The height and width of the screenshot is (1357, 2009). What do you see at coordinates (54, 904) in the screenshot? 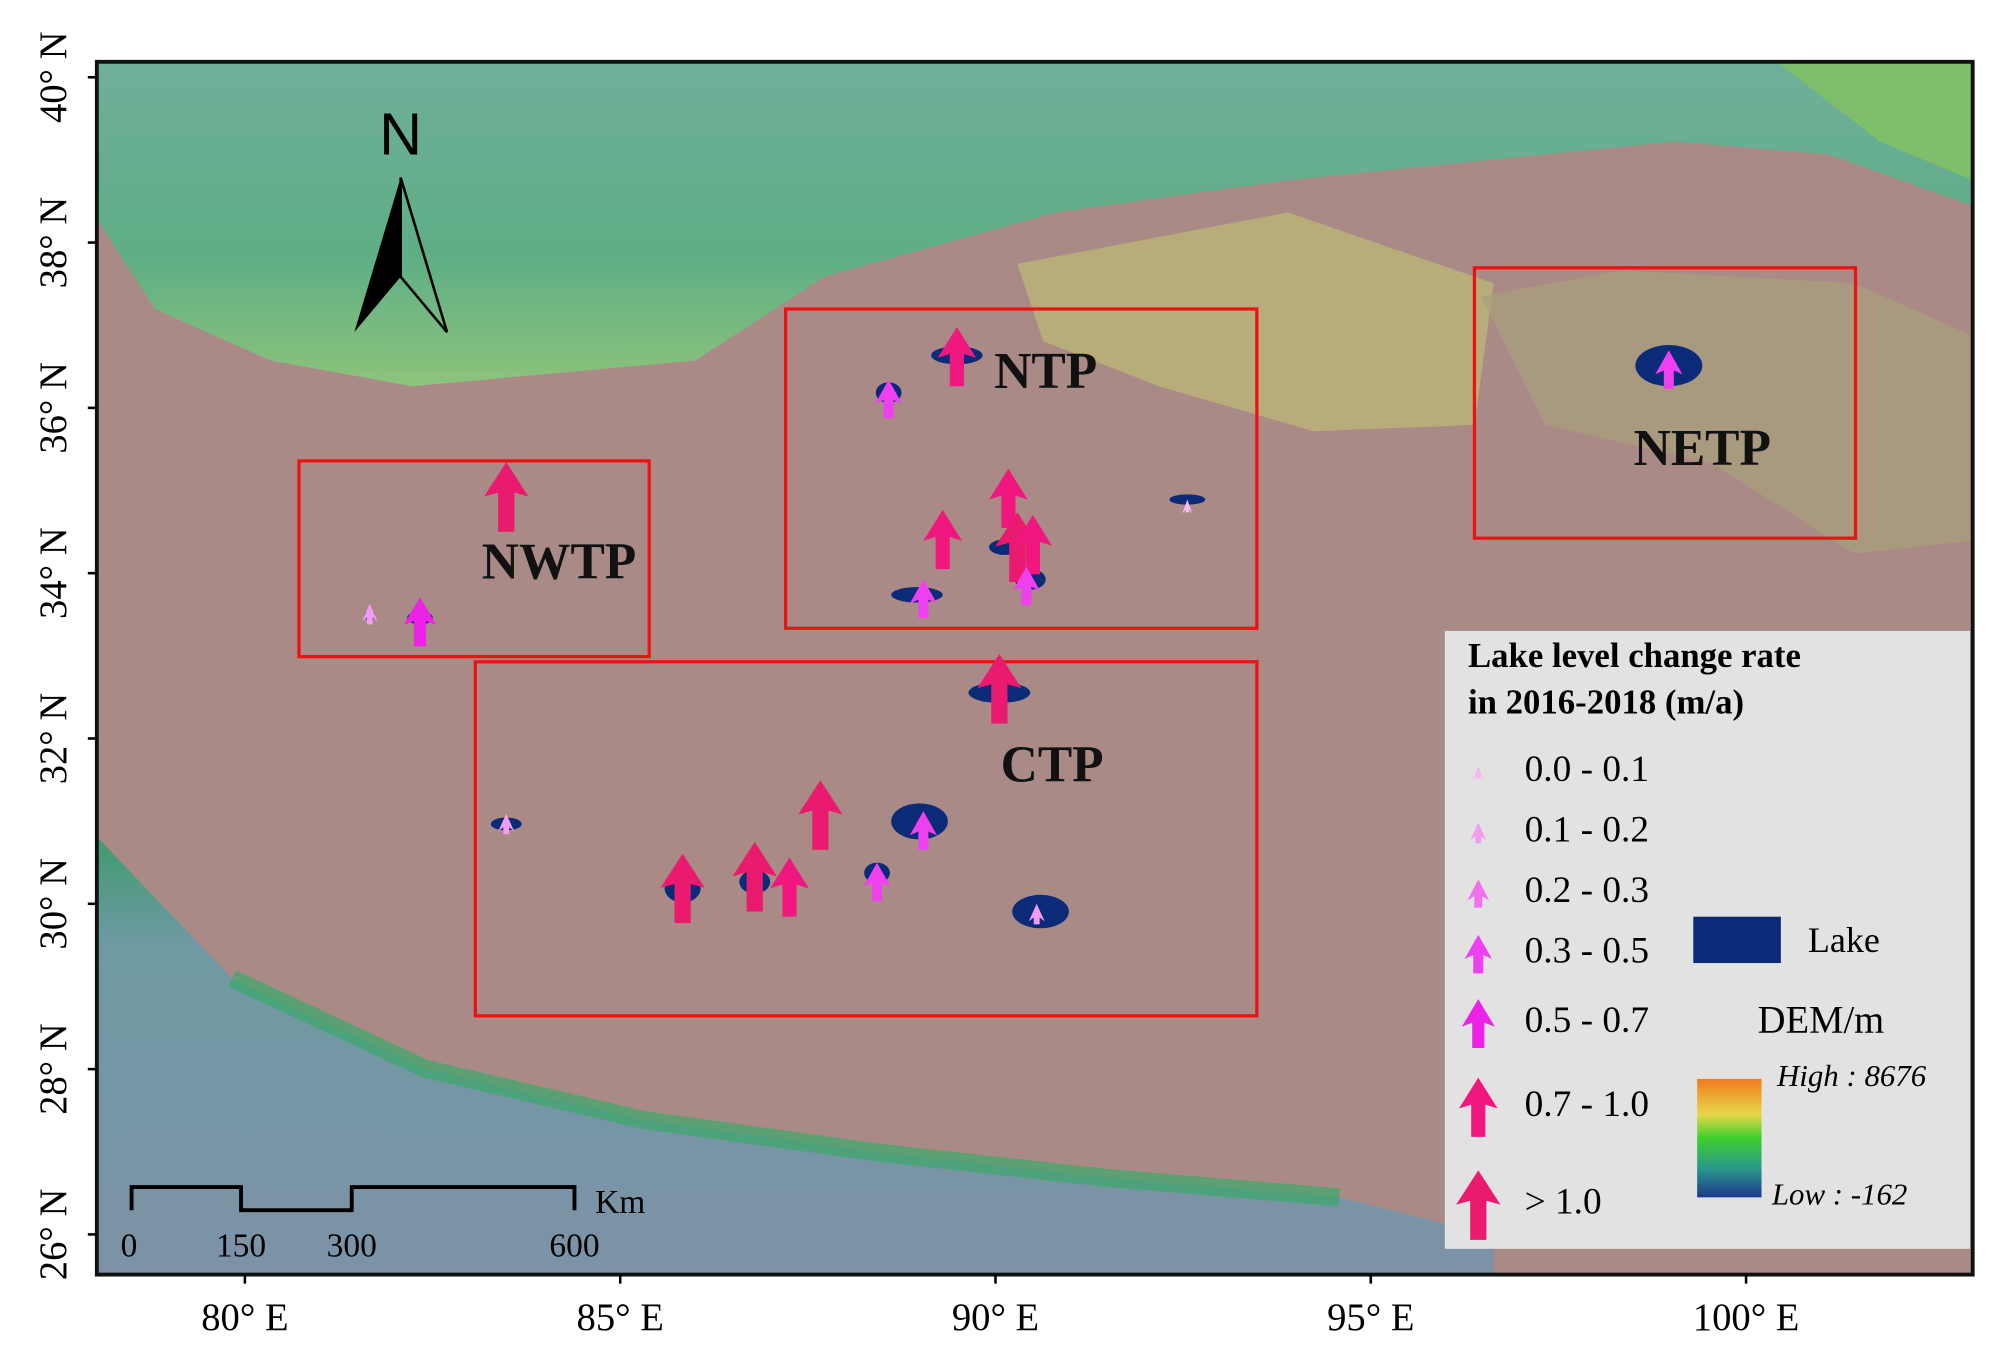
I see `lat-label: 30° N` at bounding box center [54, 904].